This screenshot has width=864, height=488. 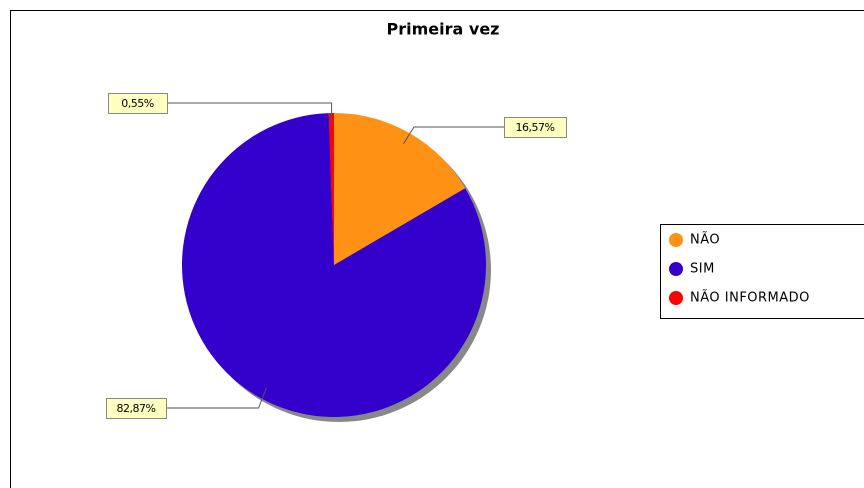 I want to click on data-label: 16,57%, so click(x=535, y=127).